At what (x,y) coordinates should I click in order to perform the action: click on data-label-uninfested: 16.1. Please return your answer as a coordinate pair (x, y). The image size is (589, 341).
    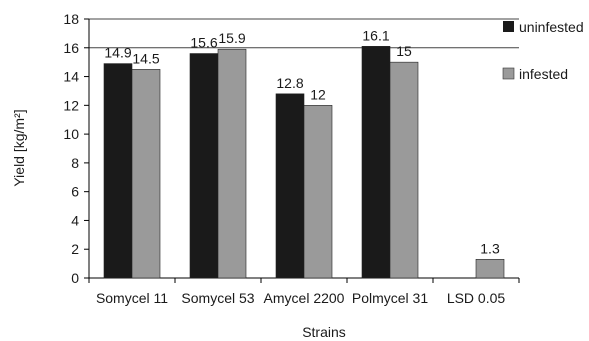
    Looking at the image, I should click on (375, 35).